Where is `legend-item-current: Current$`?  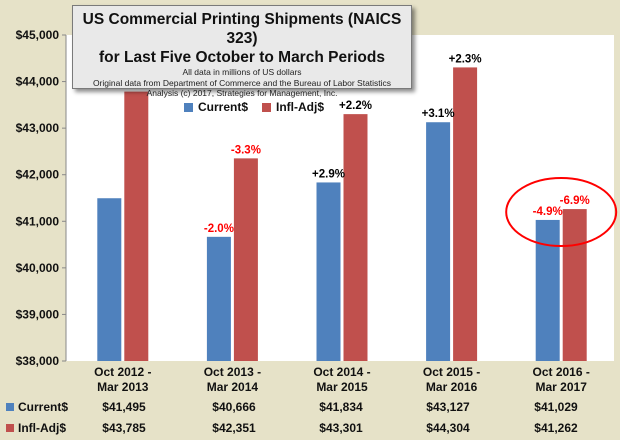 legend-item-current: Current$ is located at coordinates (216, 107).